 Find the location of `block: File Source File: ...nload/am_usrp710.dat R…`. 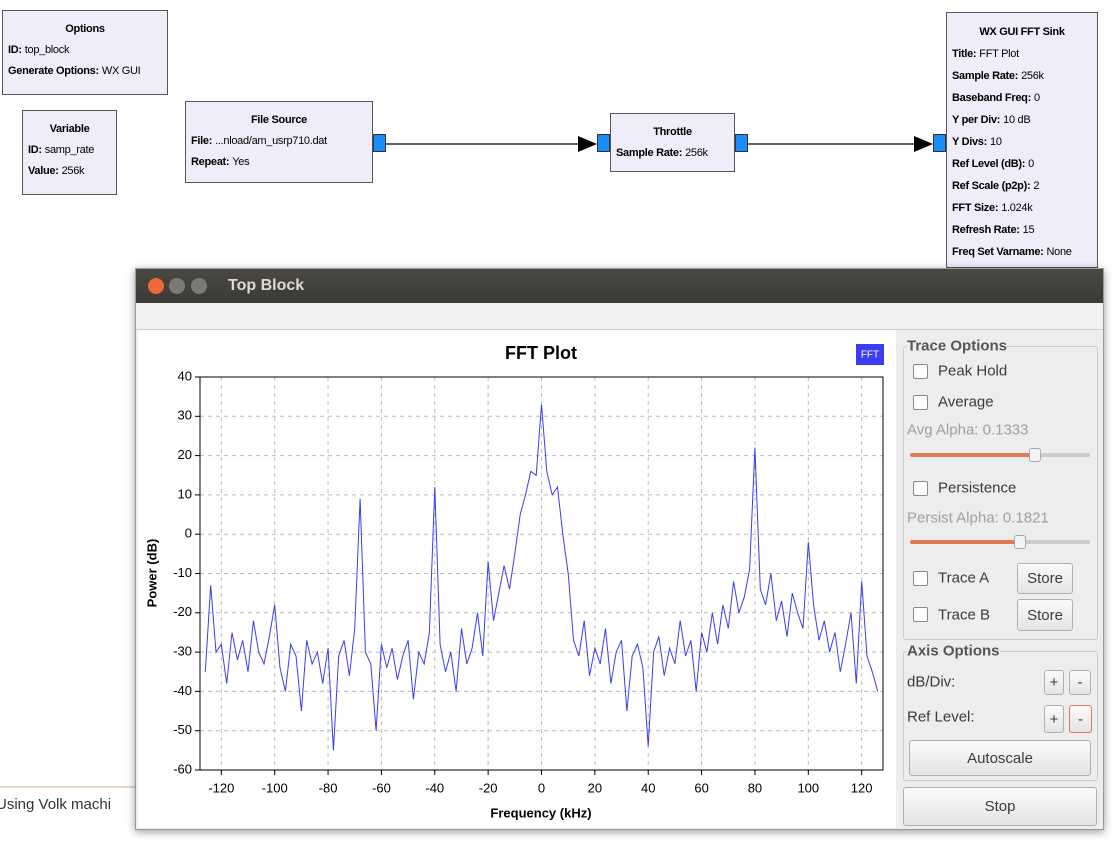

block: File Source File: ...nload/am_usrp710.dat R… is located at coordinates (279, 142).